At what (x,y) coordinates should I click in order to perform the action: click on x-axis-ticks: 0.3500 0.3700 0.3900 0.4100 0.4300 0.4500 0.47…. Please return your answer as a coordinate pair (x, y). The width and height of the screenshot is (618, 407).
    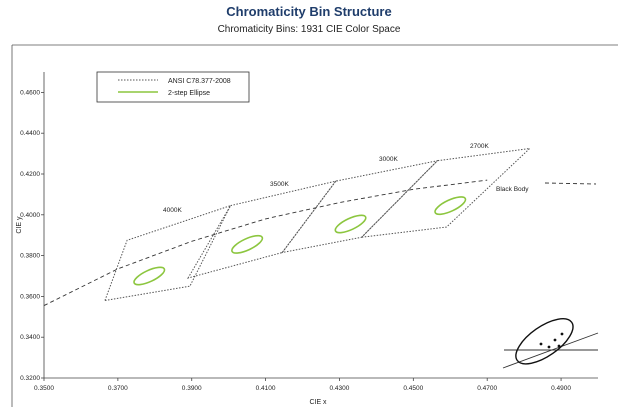
    Looking at the image, I should click on (302, 385).